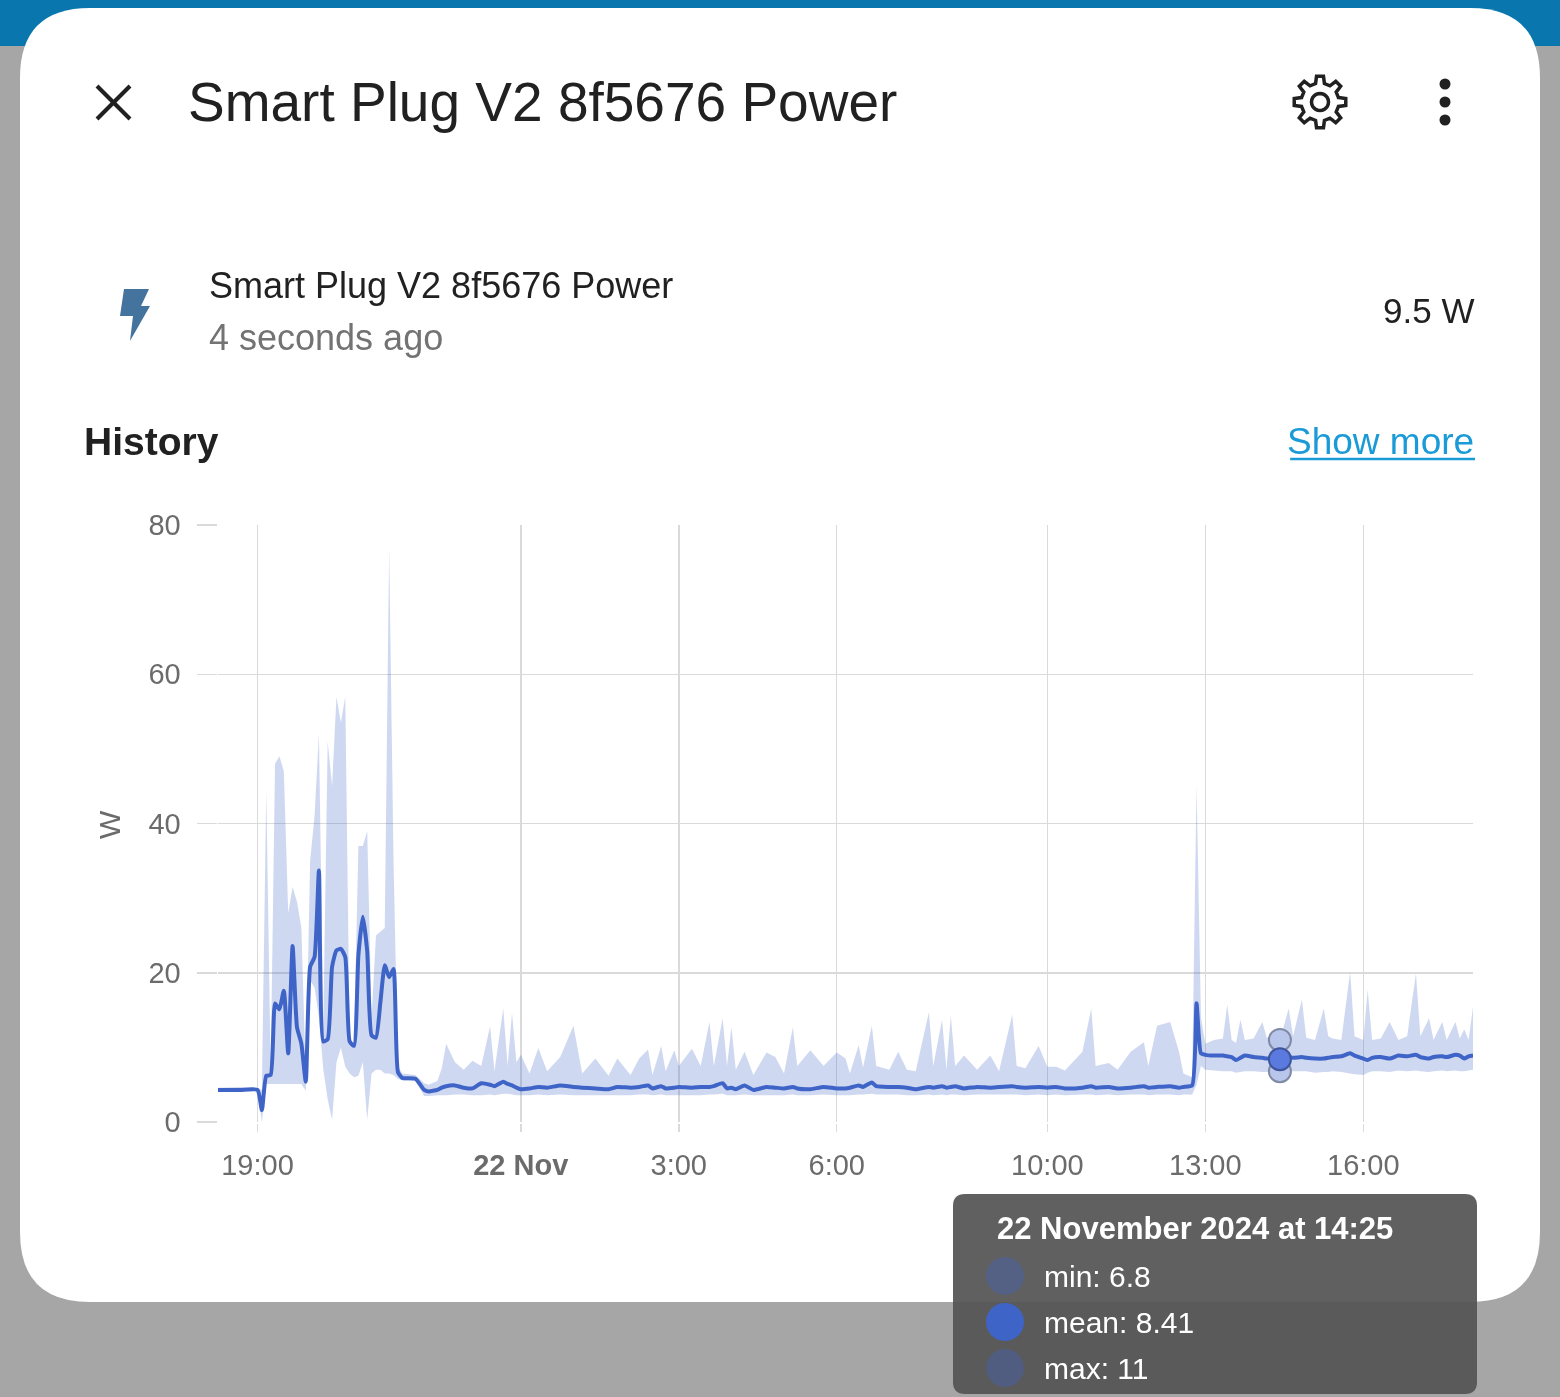  I want to click on x-tick-label: 16:00, so click(1363, 1164).